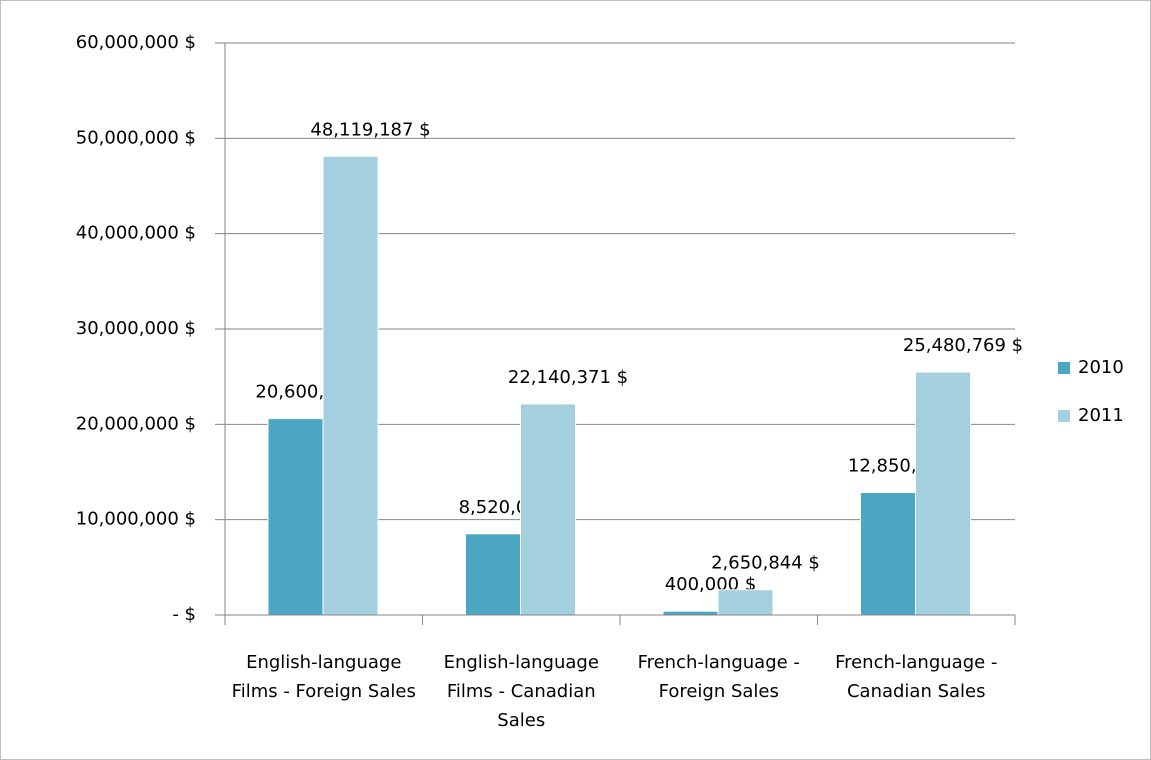  I want to click on y-tick-label: 30,000,000 $, so click(136, 328).